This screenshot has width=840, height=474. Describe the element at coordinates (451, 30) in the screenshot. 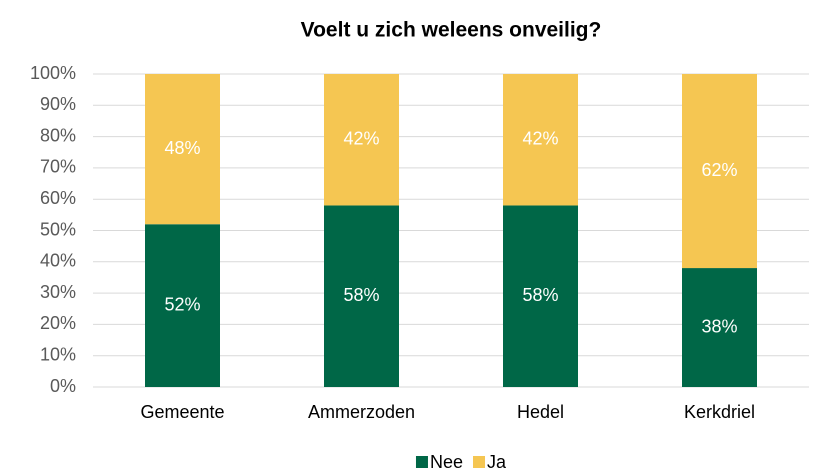

I see `chart-title: Voelt u zich weleens onveilig?` at that location.